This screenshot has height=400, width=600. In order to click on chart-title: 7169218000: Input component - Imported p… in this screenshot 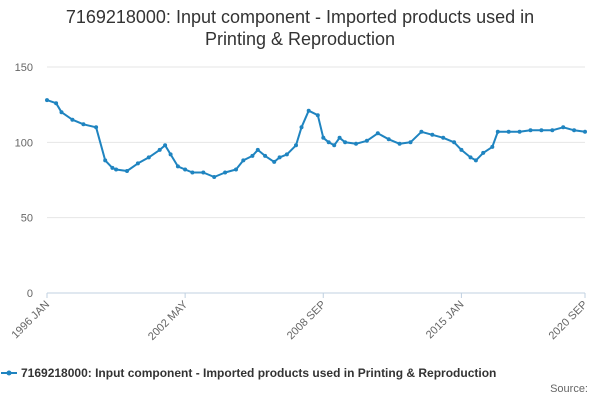, I will do `click(300, 28)`.